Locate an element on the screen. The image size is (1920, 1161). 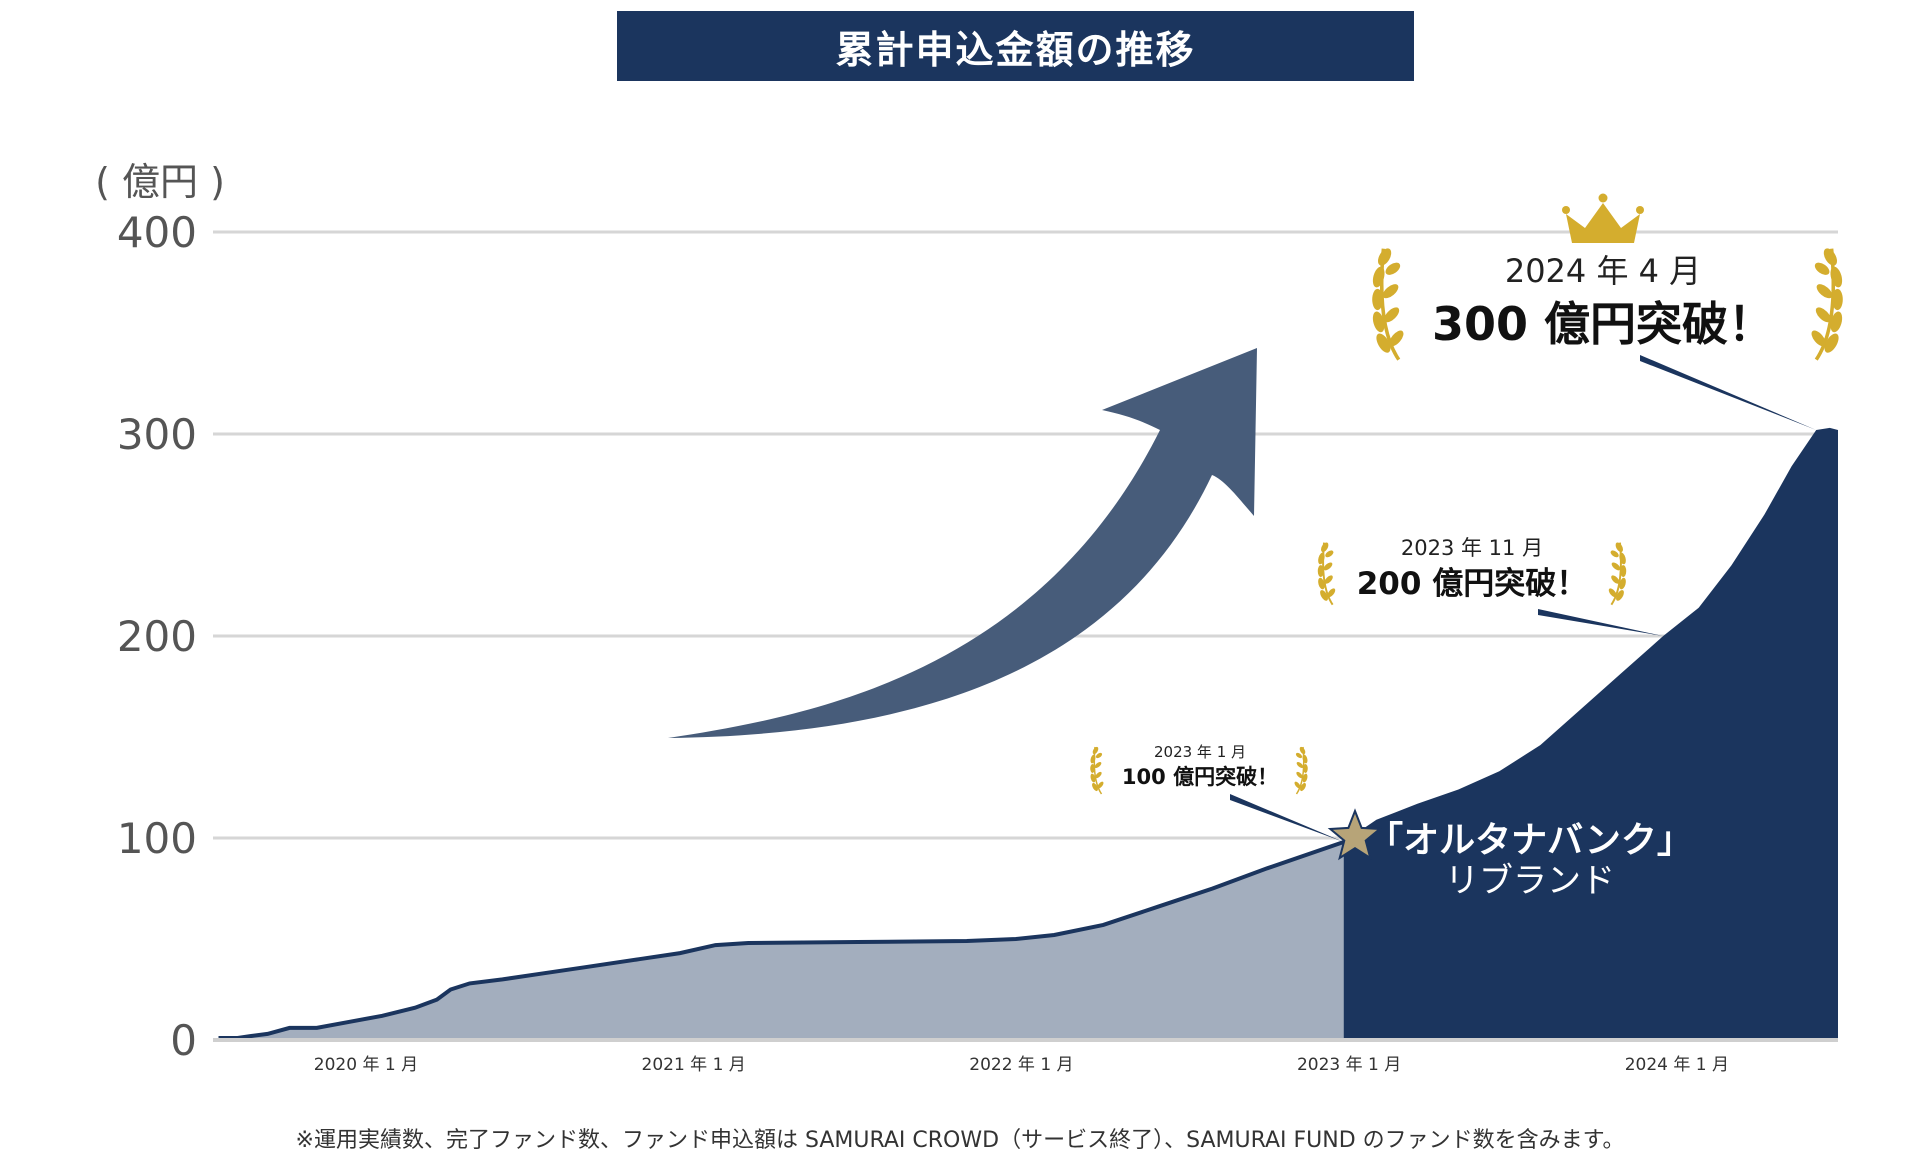
x-tick-24: 2022 年 1 月 is located at coordinates (1021, 1065).